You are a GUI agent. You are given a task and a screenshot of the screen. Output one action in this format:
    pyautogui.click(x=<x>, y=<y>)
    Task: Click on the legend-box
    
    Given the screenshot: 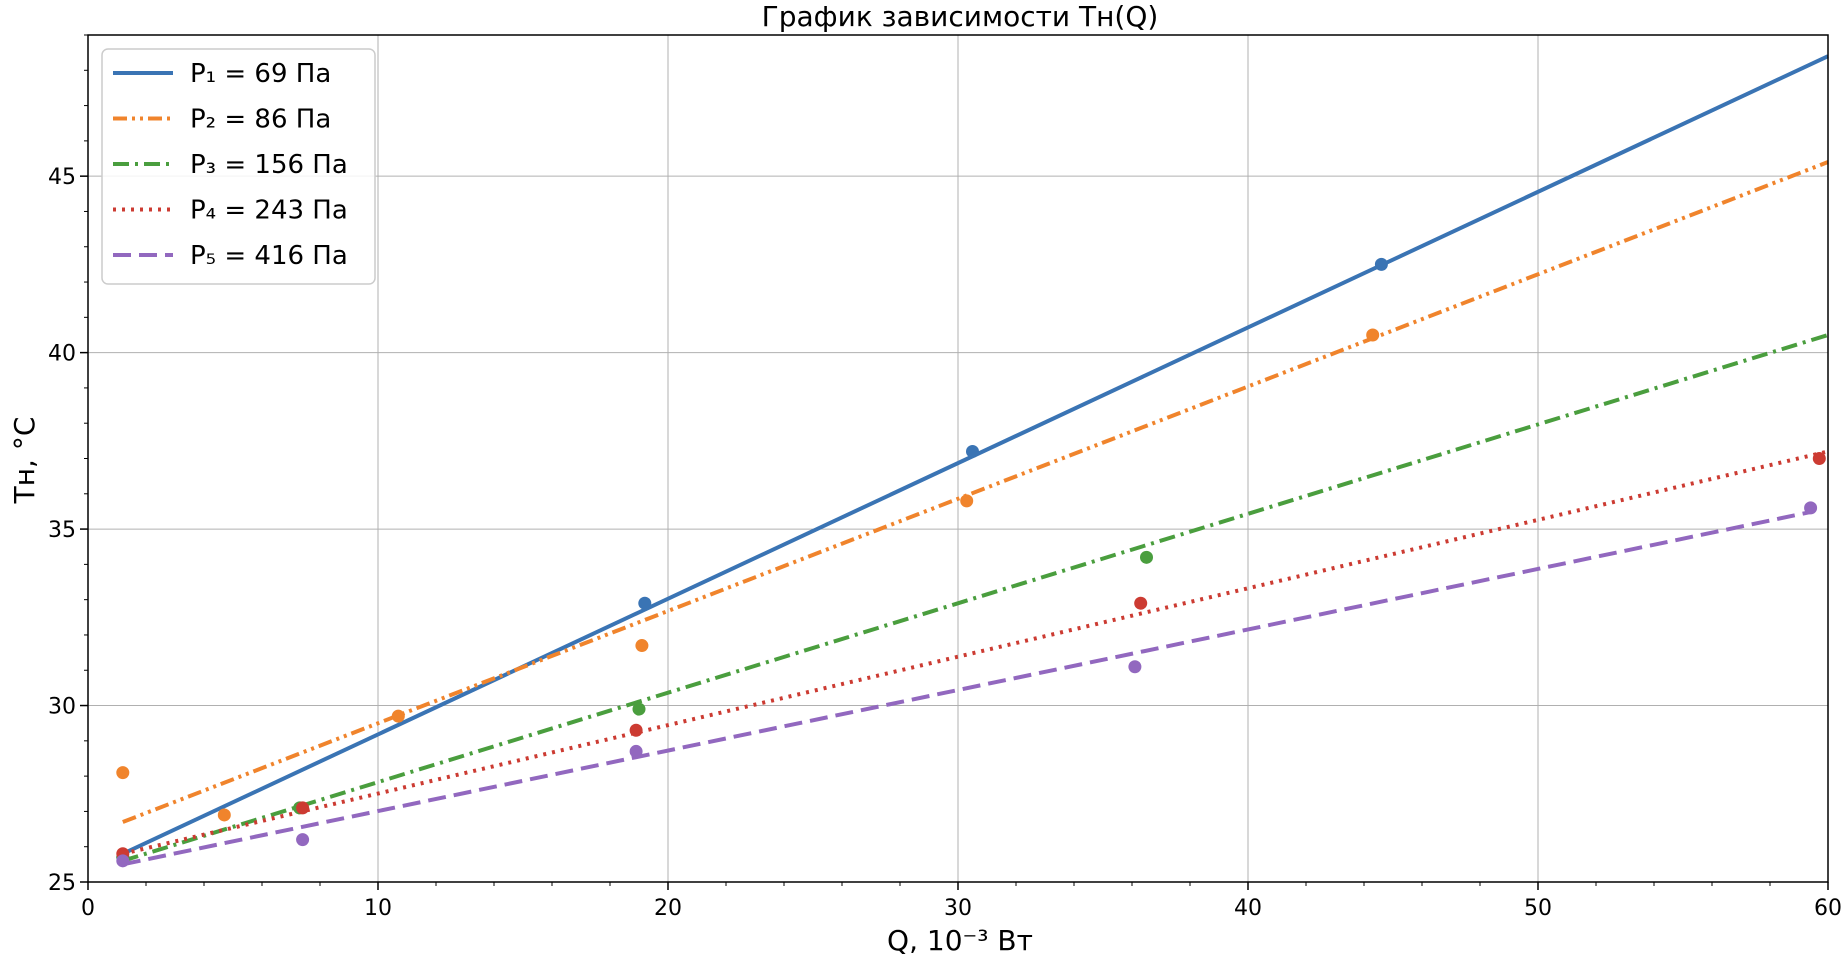 What is the action you would take?
    pyautogui.click(x=238, y=166)
    